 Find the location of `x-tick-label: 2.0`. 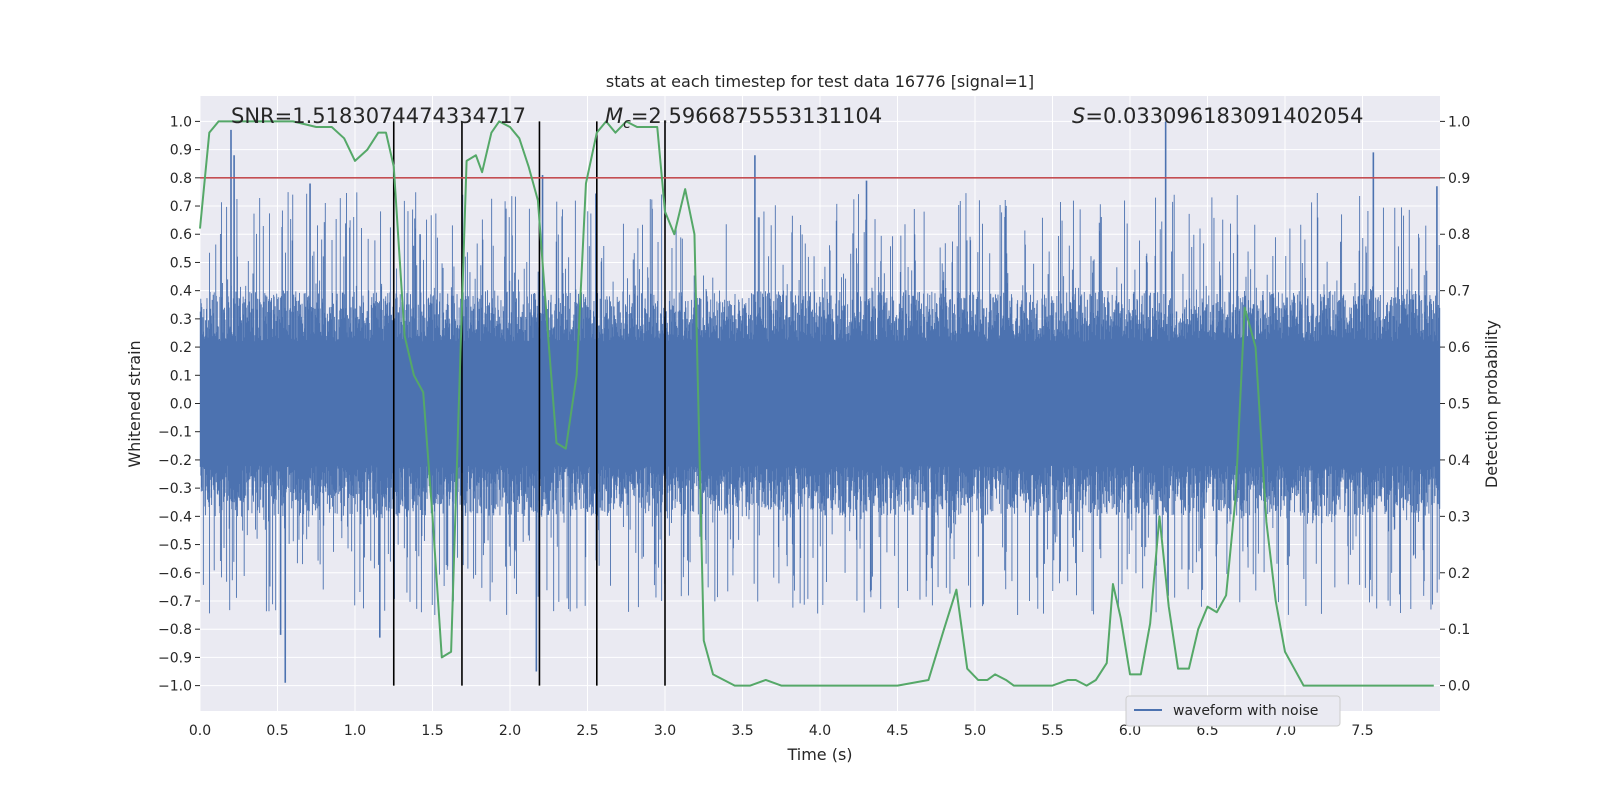

x-tick-label: 2.0 is located at coordinates (510, 731).